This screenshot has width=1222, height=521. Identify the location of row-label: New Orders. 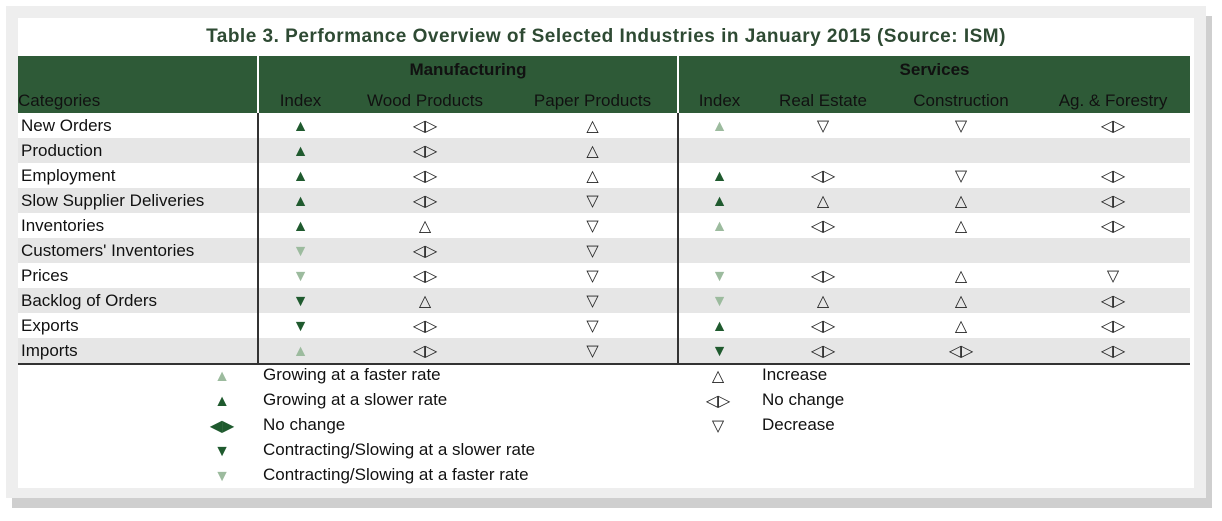
(66, 125).